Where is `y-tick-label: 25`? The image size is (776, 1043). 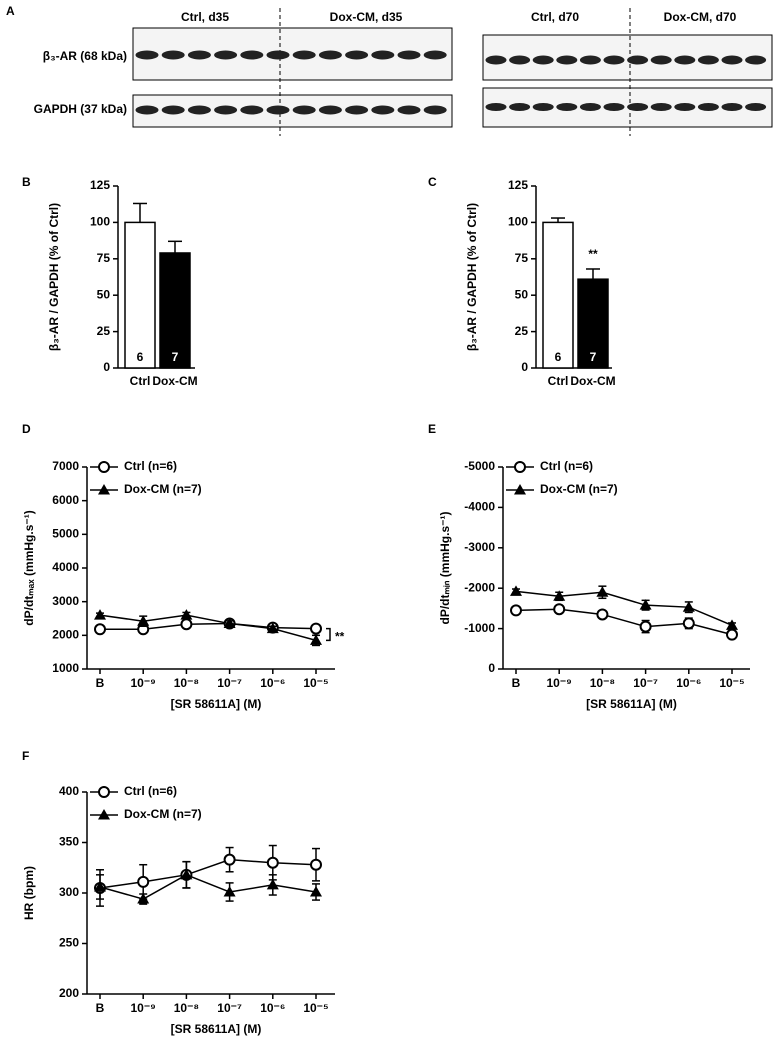
y-tick-label: 25 is located at coordinates (104, 331).